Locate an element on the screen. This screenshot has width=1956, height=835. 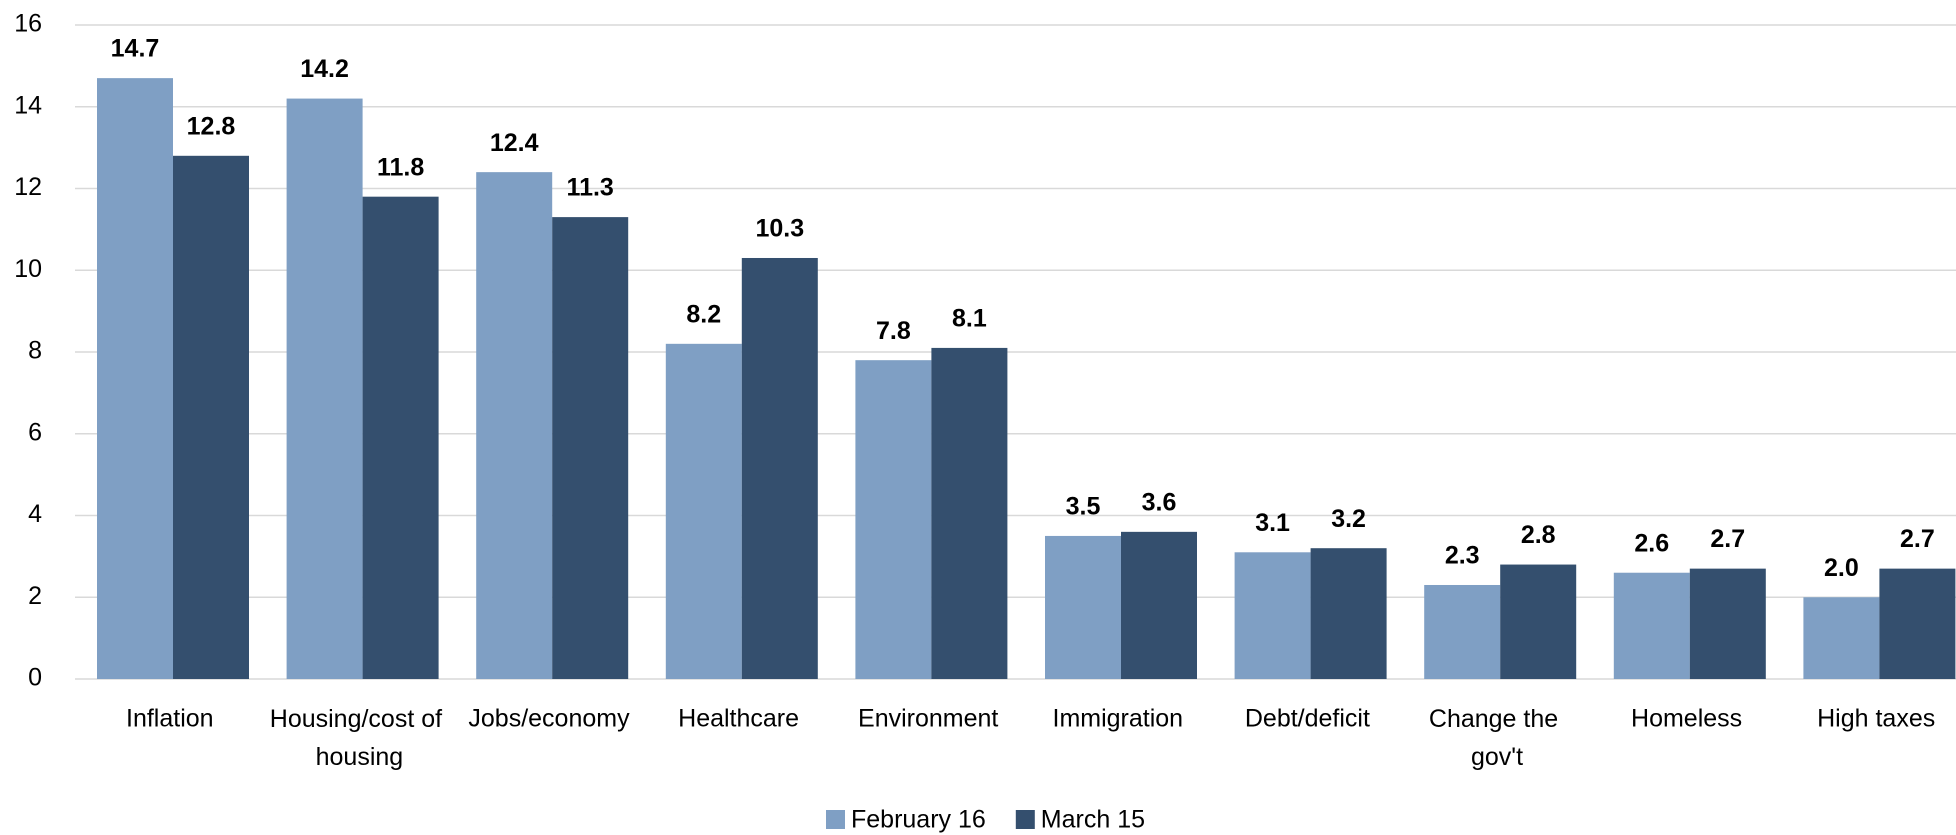
y-tick-label: 0 is located at coordinates (35, 678).